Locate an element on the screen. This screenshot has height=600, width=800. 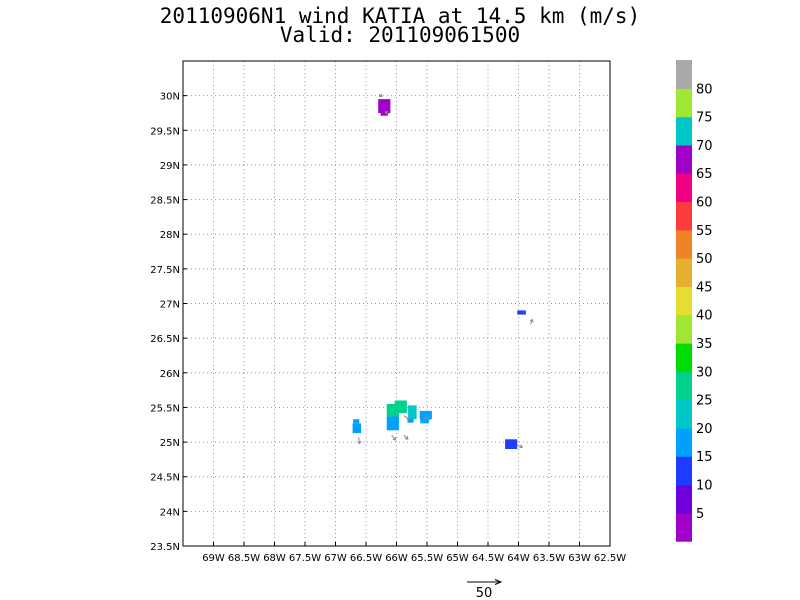
wind-vectors is located at coordinates (445, 271).